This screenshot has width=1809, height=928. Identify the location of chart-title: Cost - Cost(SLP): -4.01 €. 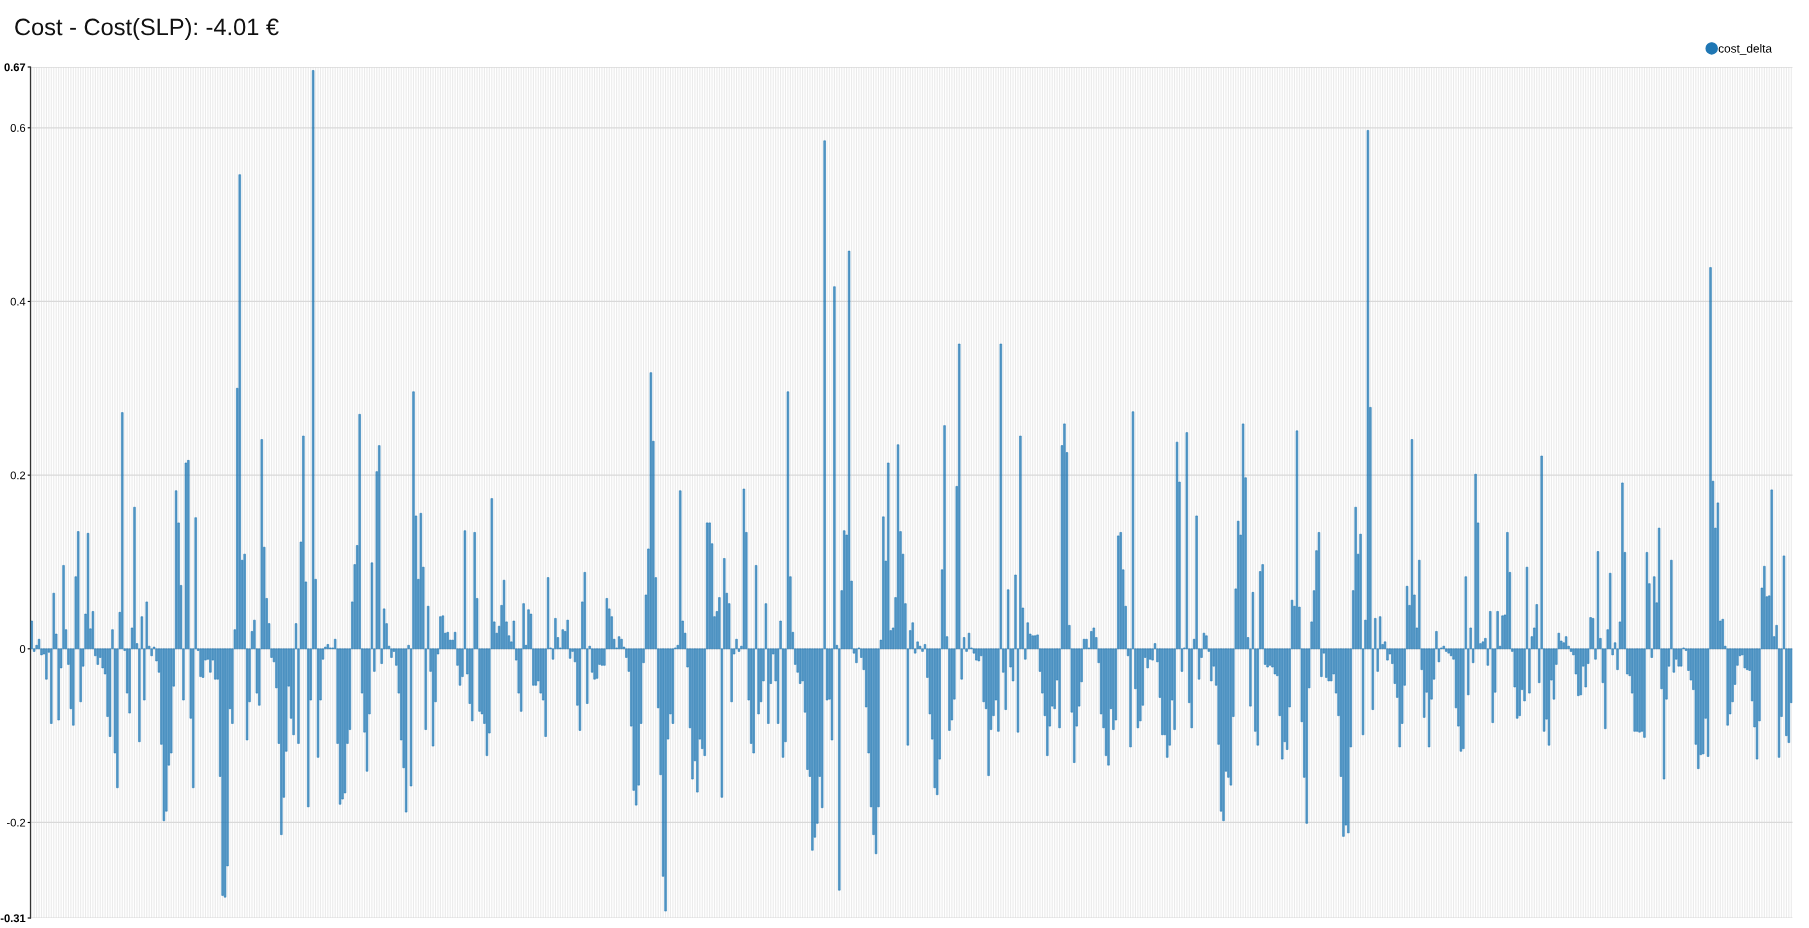
(147, 29).